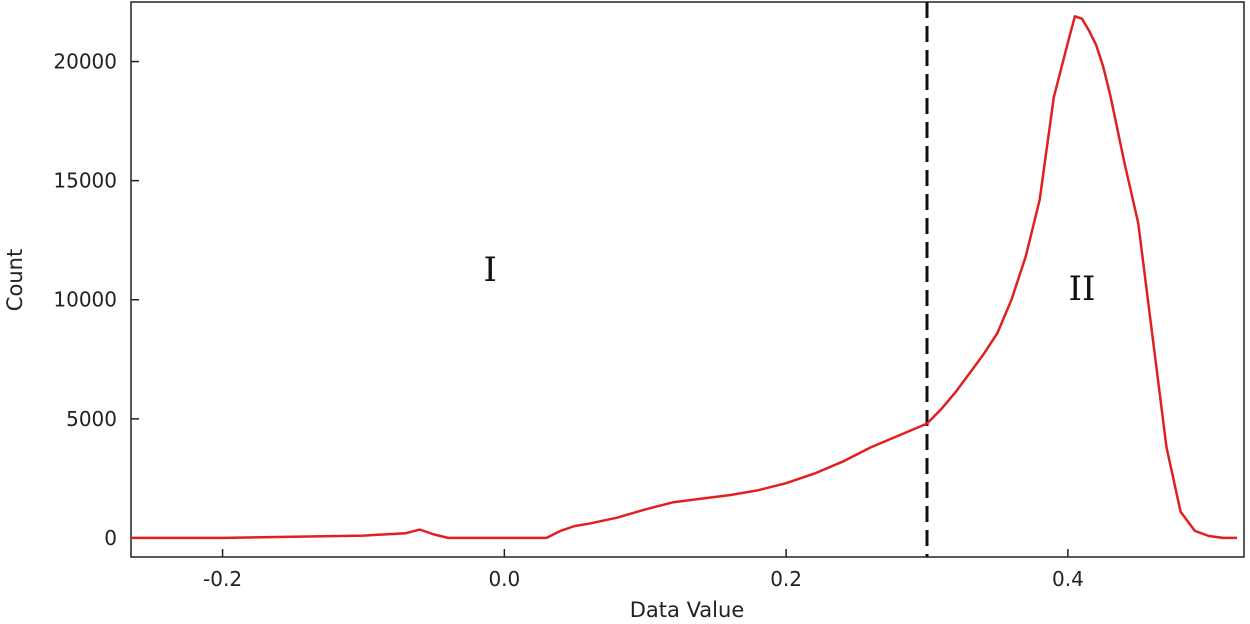  Describe the element at coordinates (786, 579) in the screenshot. I see `x-tick-label: 0.2` at that location.